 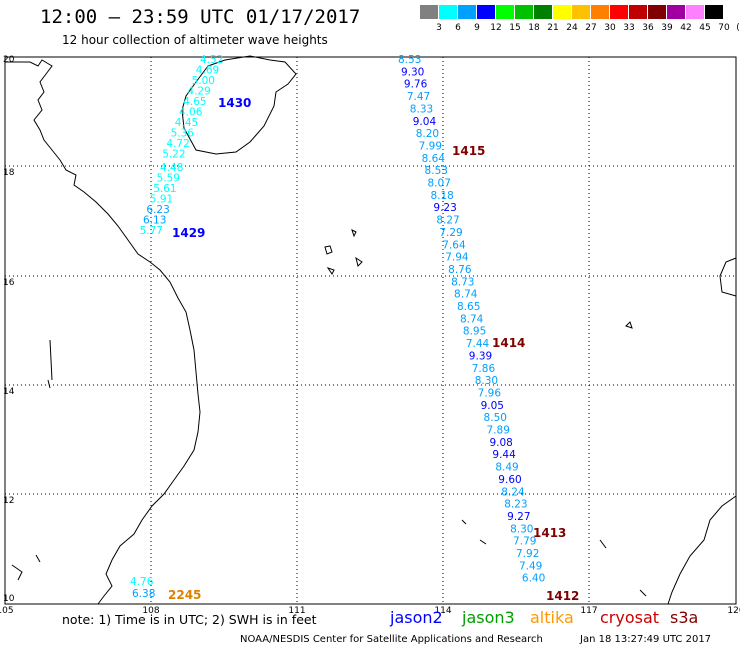 What do you see at coordinates (629, 28) in the screenshot?
I see `color-scale-label: 33` at bounding box center [629, 28].